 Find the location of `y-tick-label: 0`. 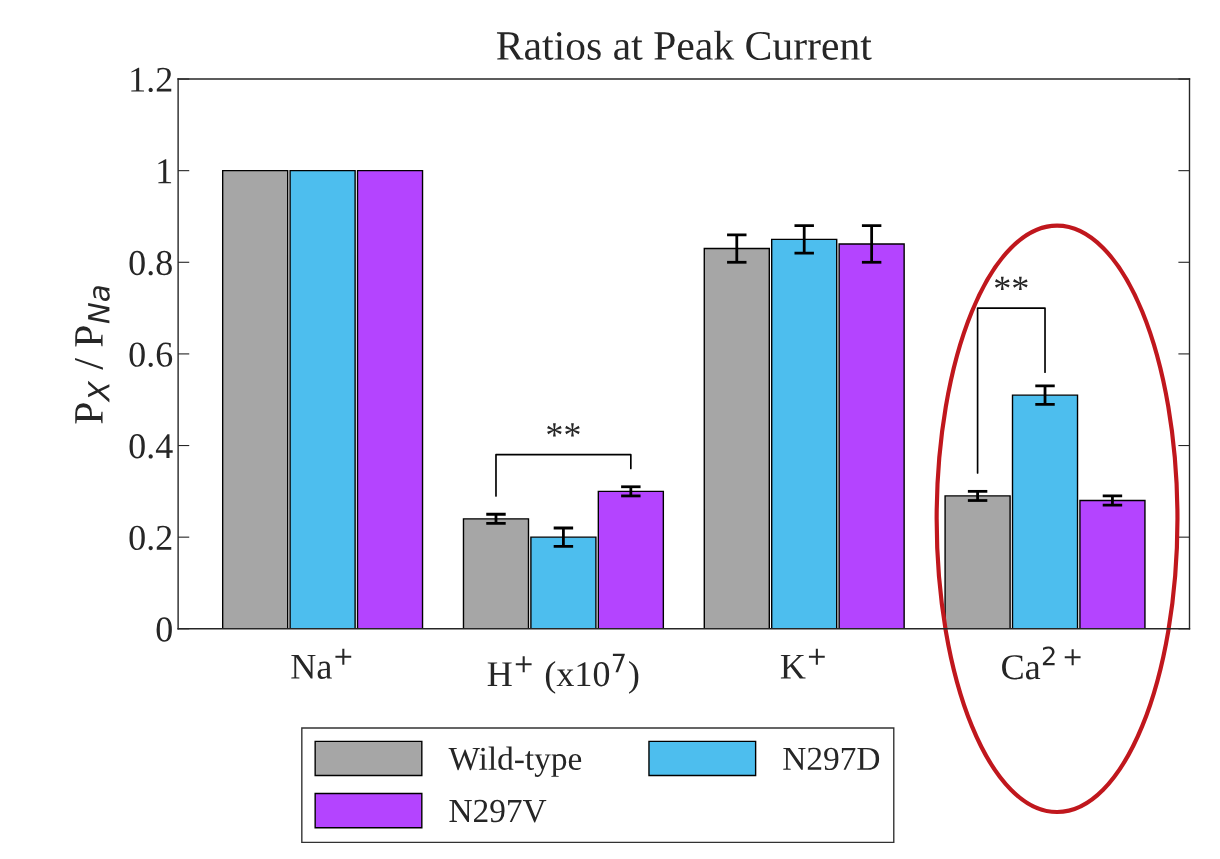

y-tick-label: 0 is located at coordinates (164, 629).